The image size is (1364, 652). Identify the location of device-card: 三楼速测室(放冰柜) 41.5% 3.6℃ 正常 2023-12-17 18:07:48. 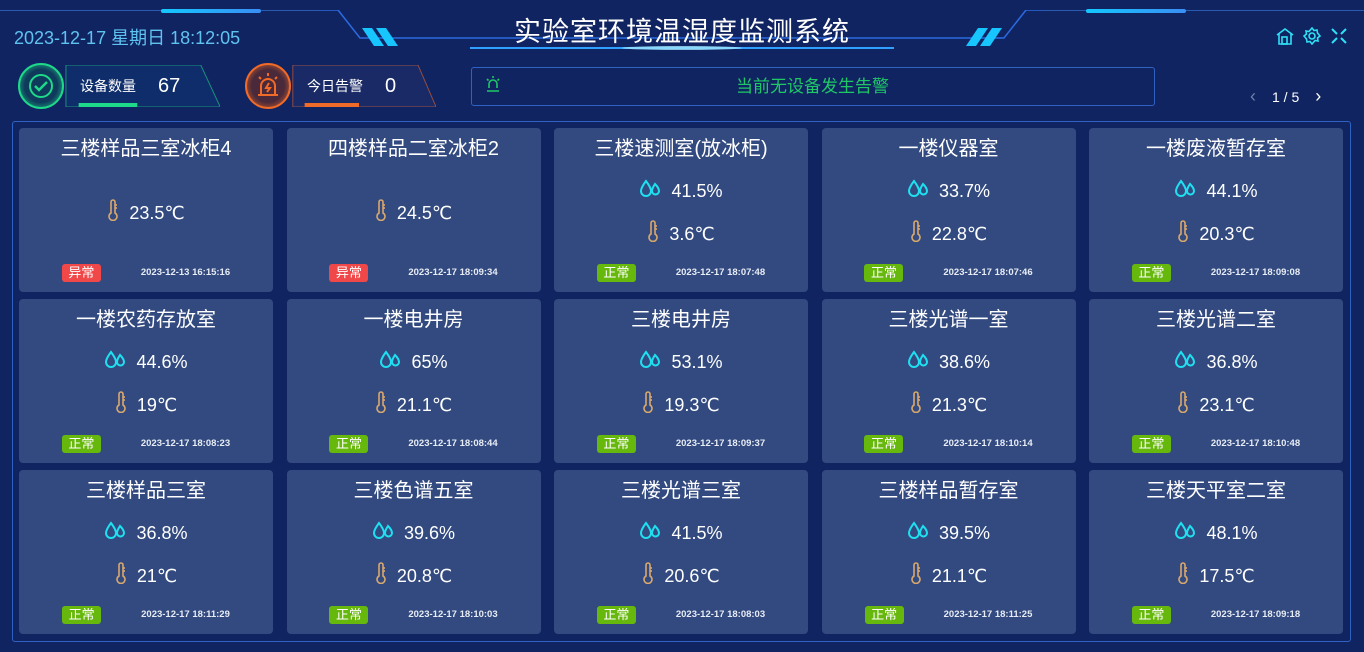
(681, 210).